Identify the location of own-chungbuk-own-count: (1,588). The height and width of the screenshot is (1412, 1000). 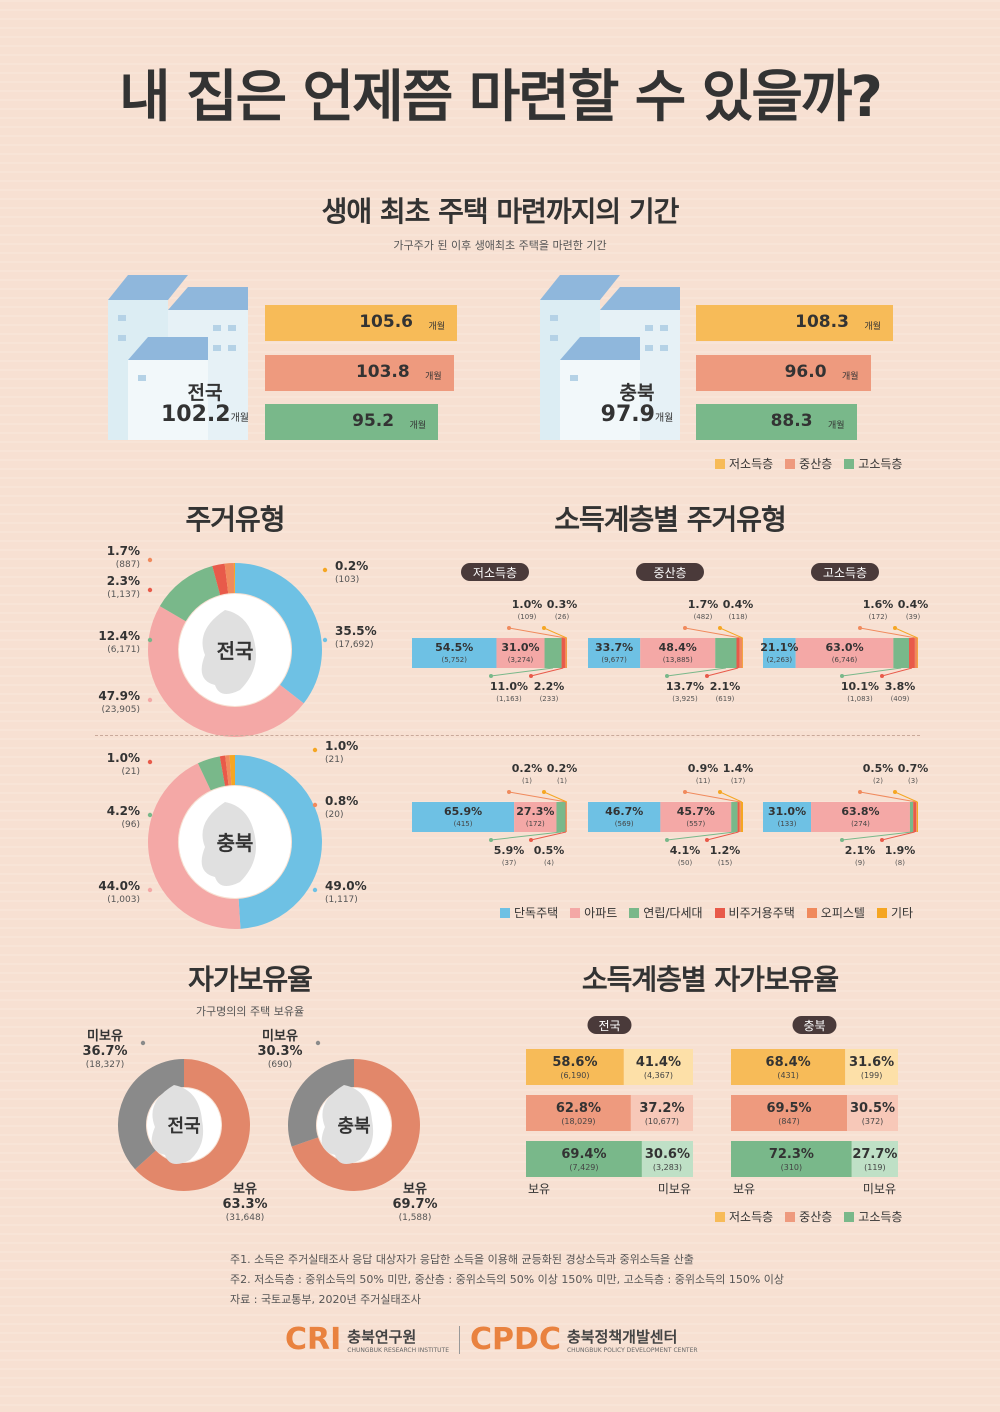
(415, 1218).